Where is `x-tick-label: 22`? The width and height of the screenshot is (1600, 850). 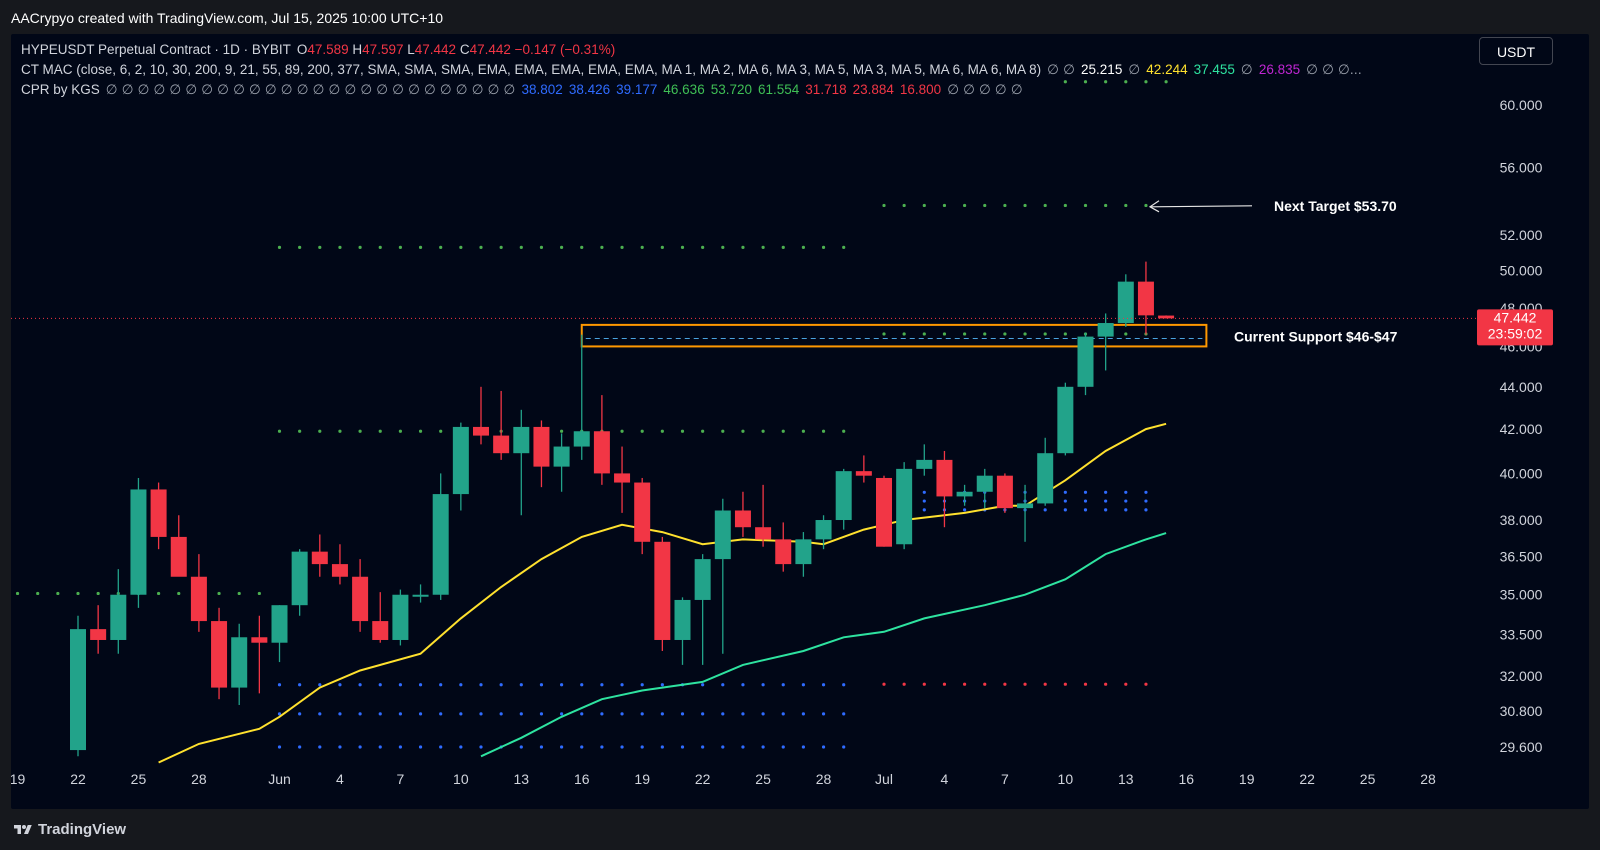 x-tick-label: 22 is located at coordinates (1307, 779).